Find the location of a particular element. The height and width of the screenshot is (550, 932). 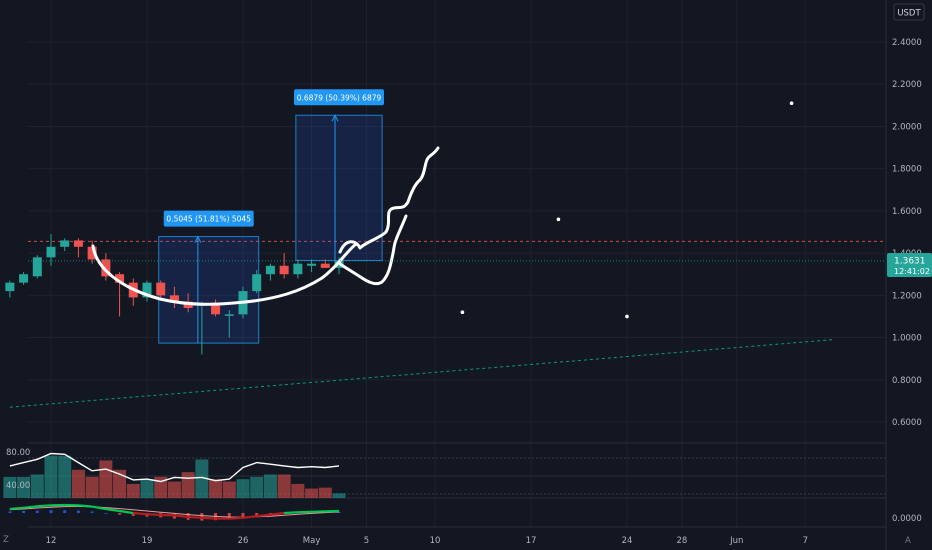

breakout-drawing is located at coordinates (389, 200).